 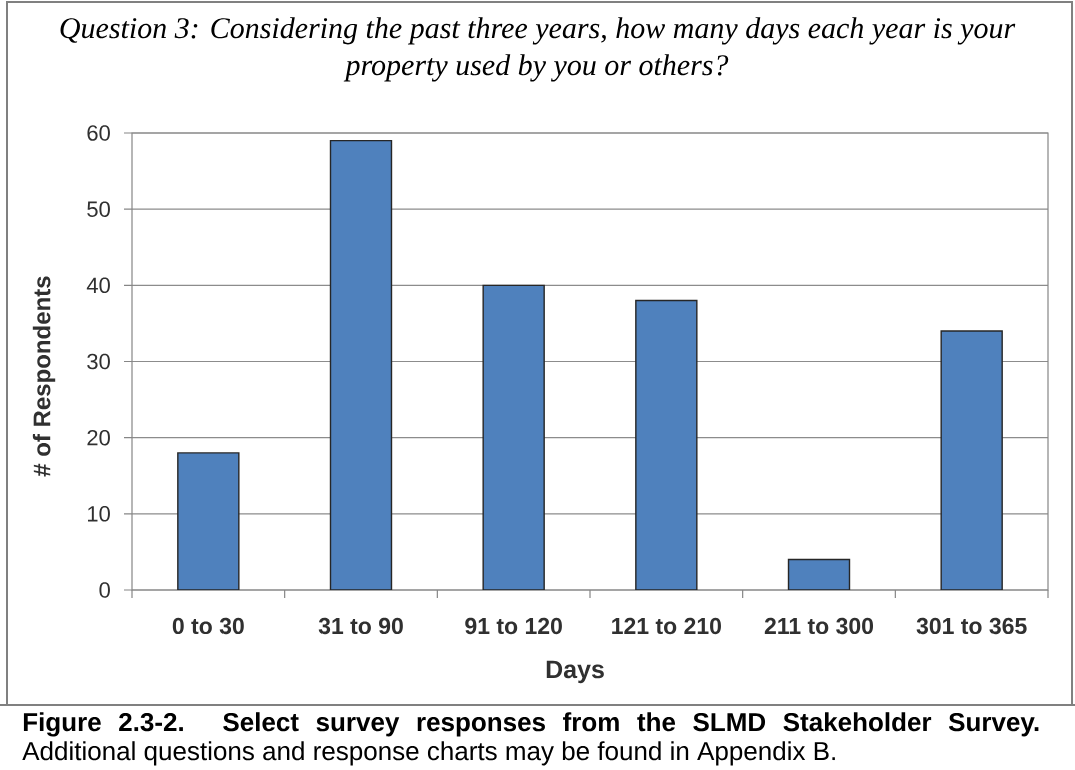 What do you see at coordinates (44, 376) in the screenshot?
I see `y-axis-title: # of Respondents` at bounding box center [44, 376].